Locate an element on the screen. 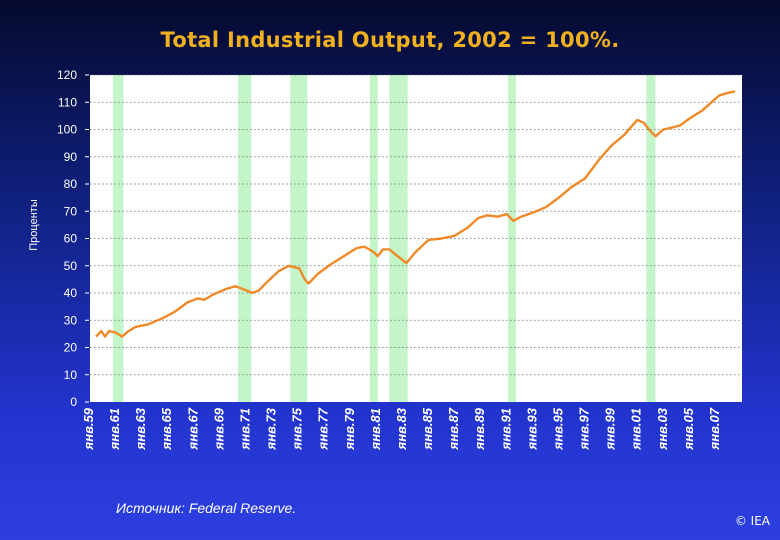 The height and width of the screenshot is (540, 780). x-tick-label: янв.83 is located at coordinates (401, 428).